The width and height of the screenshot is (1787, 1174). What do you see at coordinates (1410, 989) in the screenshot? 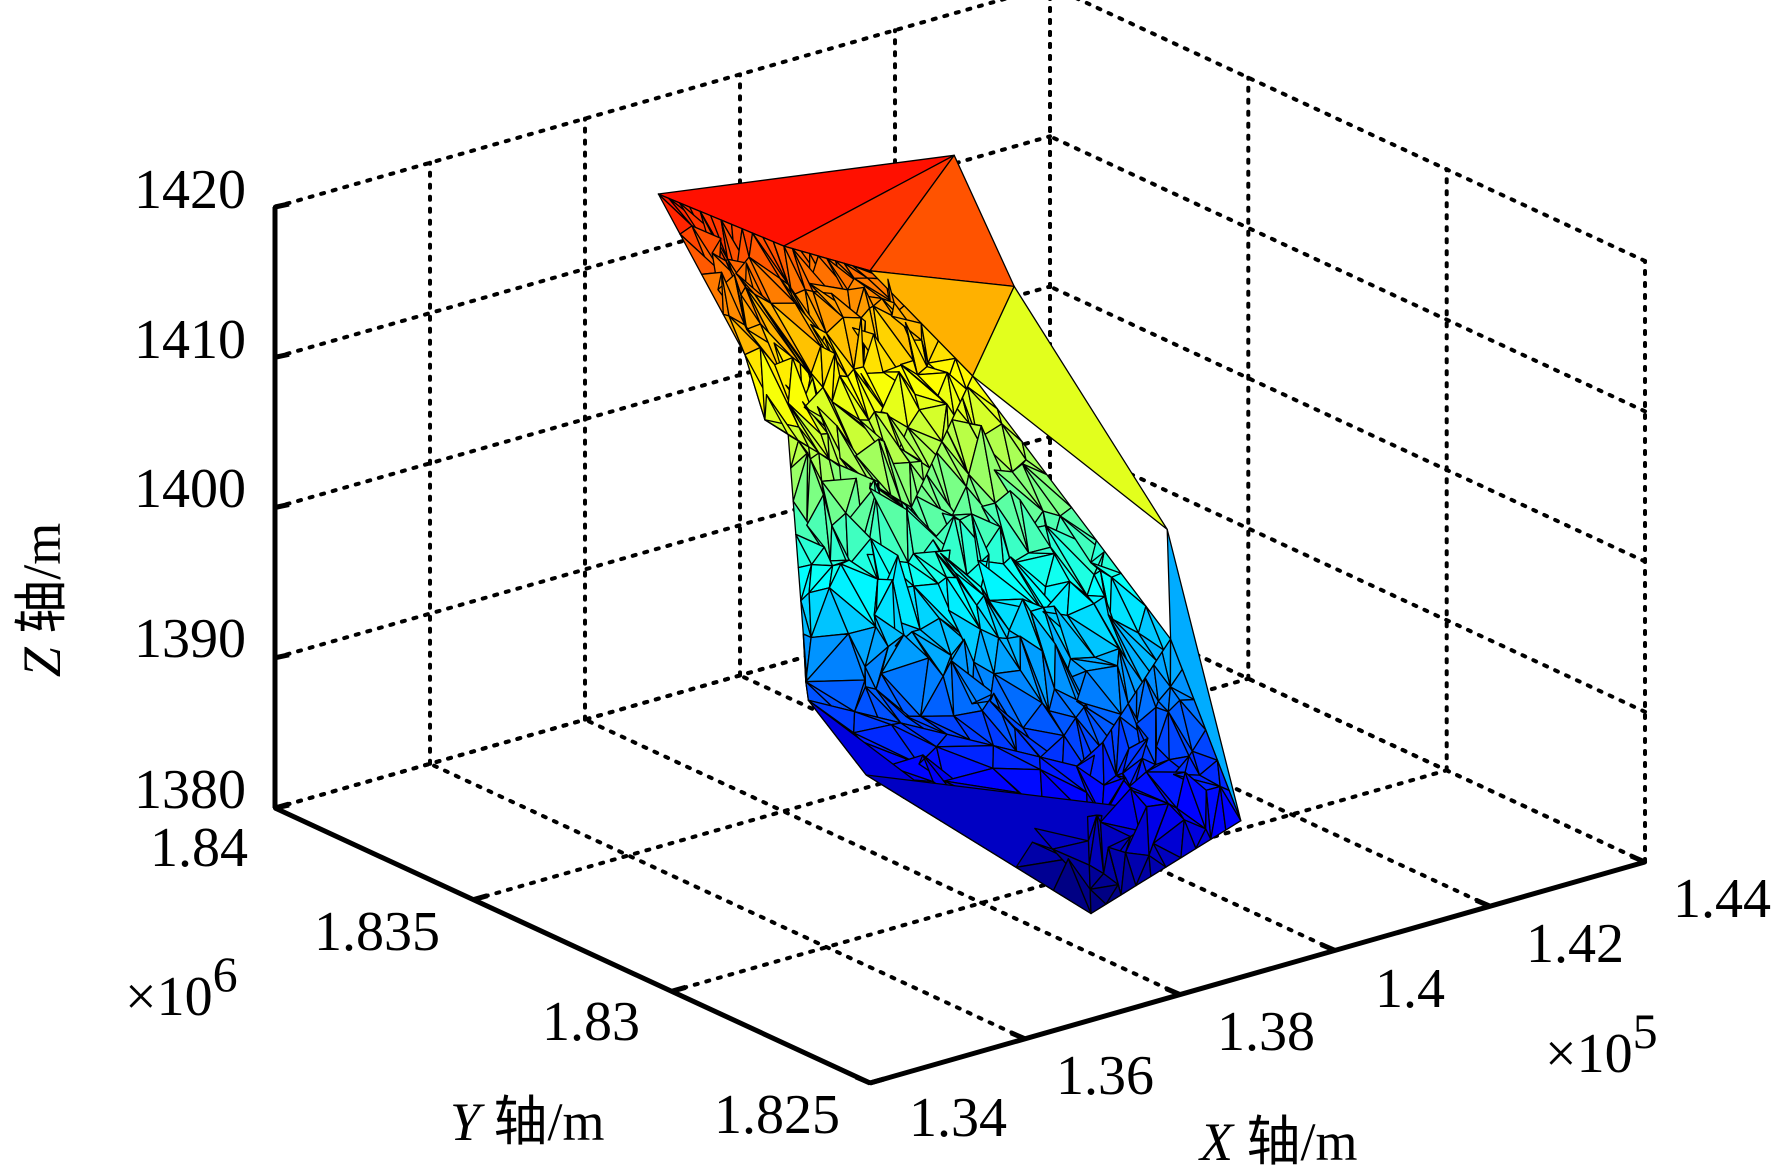
I see `x-tick-label: 1.4` at bounding box center [1410, 989].